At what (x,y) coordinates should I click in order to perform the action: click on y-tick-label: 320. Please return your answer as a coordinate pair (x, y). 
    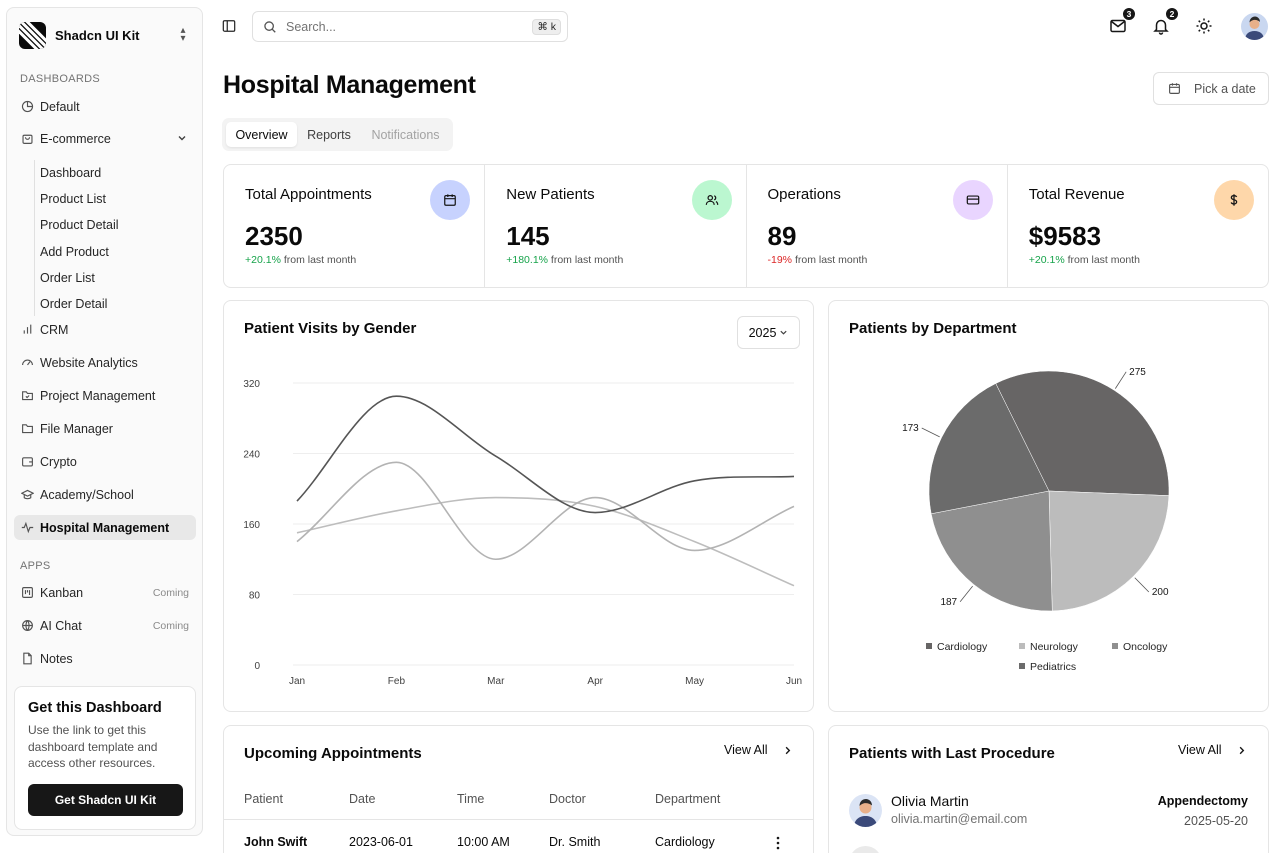
    Looking at the image, I should click on (251, 384).